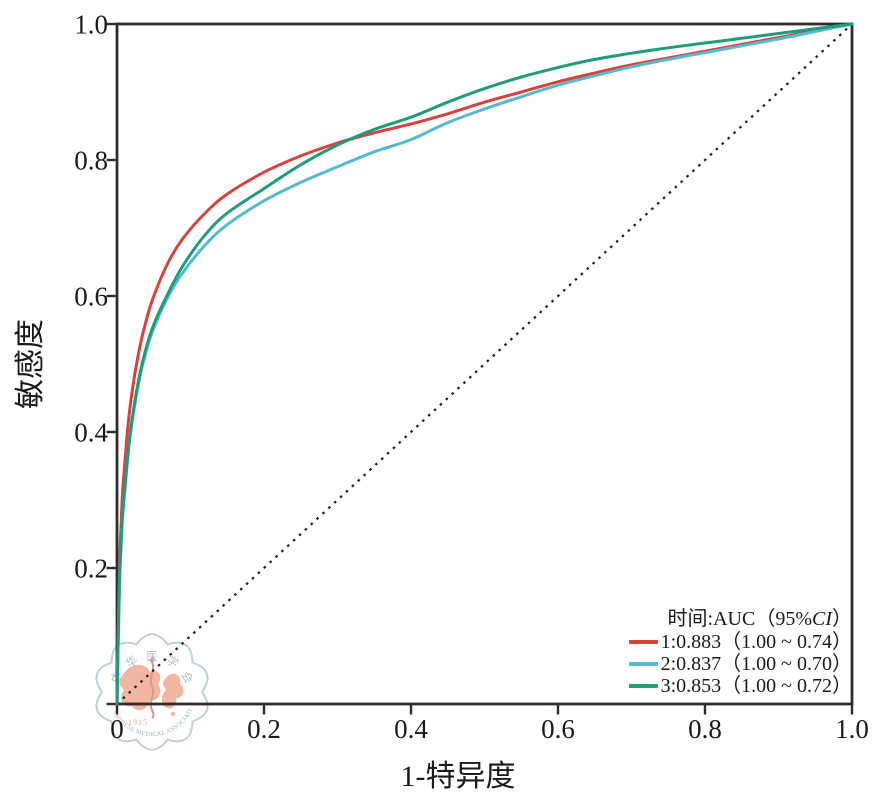 This screenshot has width=879, height=800. I want to click on seal-ring-char: 医, so click(152, 657).